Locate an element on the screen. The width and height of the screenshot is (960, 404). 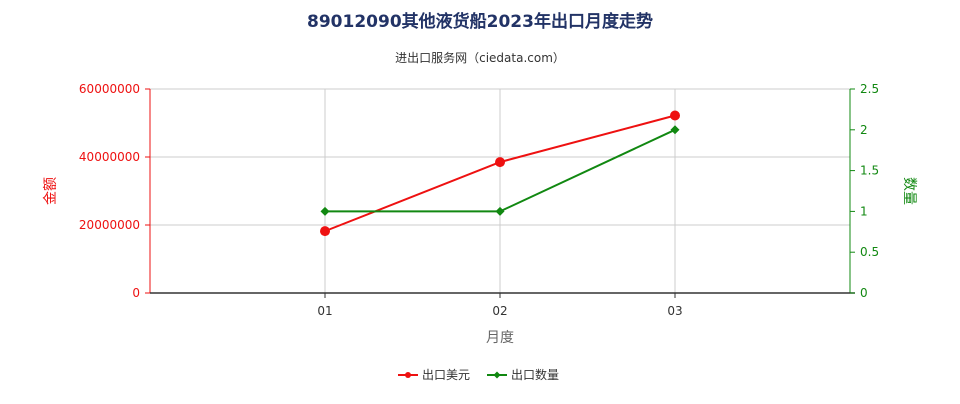
chart-subtitle: 进出口服务网（ciedata.com） is located at coordinates (480, 57).